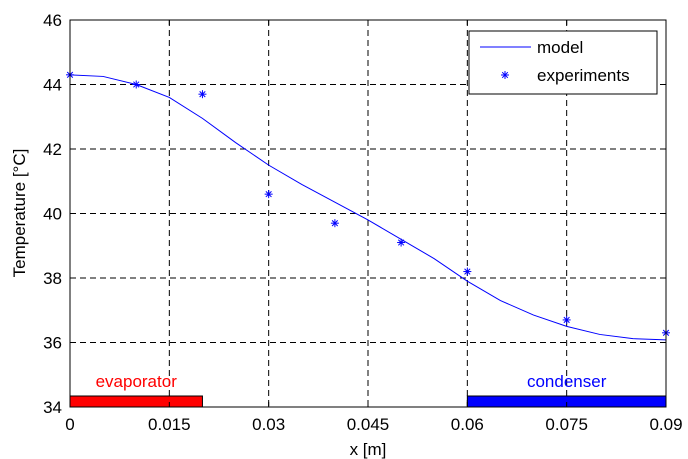  I want to click on x-tick-label: 0.06, so click(467, 424).